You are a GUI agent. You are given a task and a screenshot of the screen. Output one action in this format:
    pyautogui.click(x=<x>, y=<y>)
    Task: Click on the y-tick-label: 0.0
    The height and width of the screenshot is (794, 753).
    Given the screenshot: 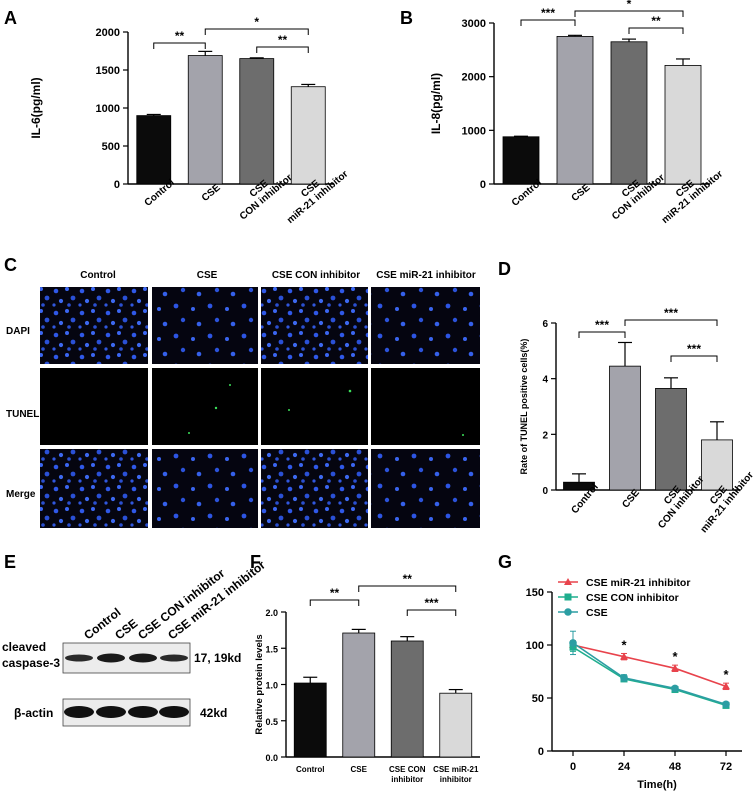 What is the action you would take?
    pyautogui.click(x=271, y=758)
    